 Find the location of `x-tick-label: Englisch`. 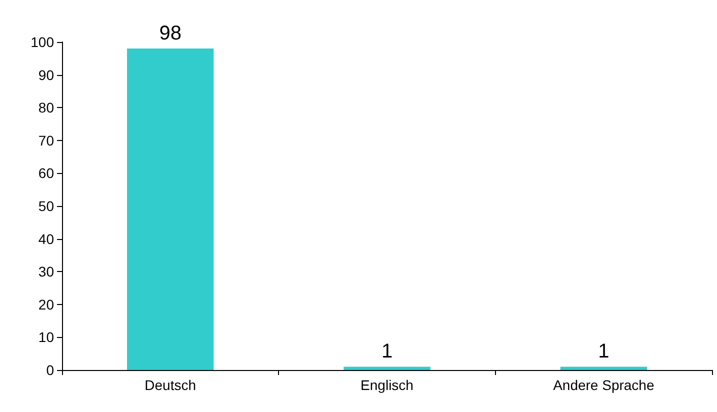

x-tick-label: Englisch is located at coordinates (387, 385).